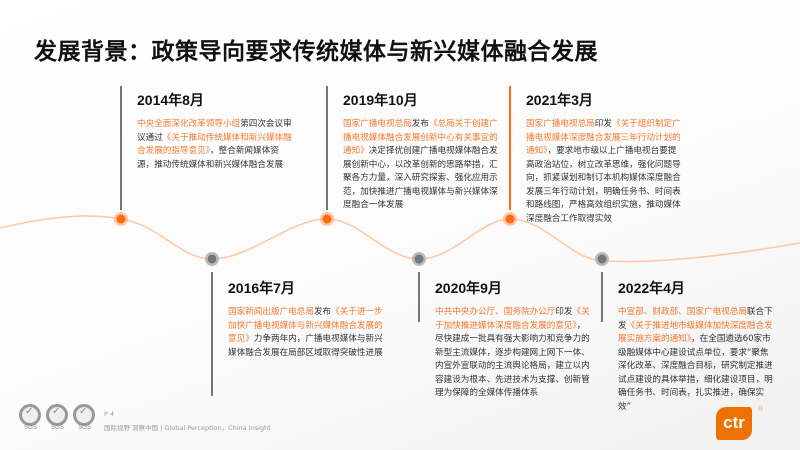  I want to click on page-number: P 4, so click(109, 414).